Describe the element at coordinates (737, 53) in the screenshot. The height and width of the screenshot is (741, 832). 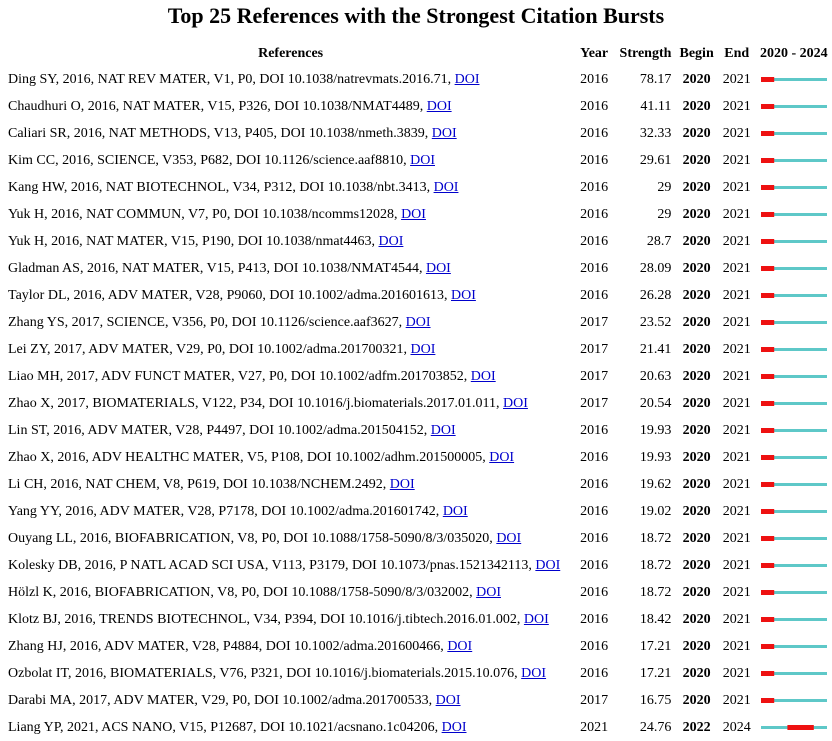
I see `header-end: End` at that location.